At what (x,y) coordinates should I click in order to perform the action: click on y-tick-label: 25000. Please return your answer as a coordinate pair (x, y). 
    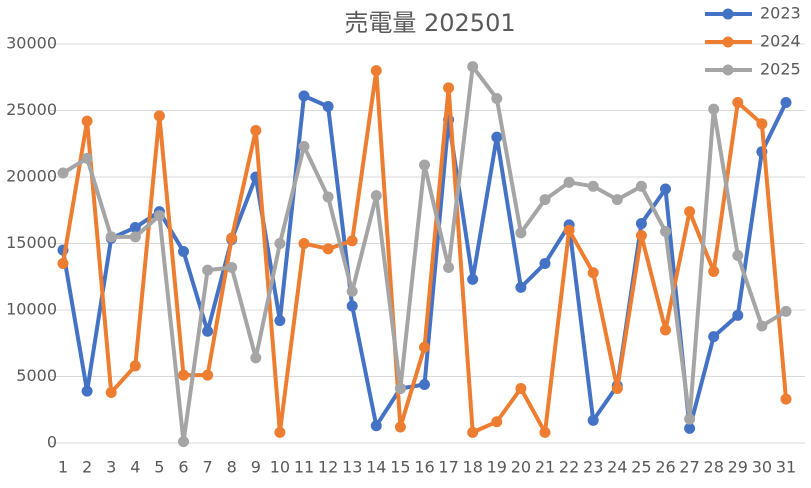
    Looking at the image, I should click on (31, 109).